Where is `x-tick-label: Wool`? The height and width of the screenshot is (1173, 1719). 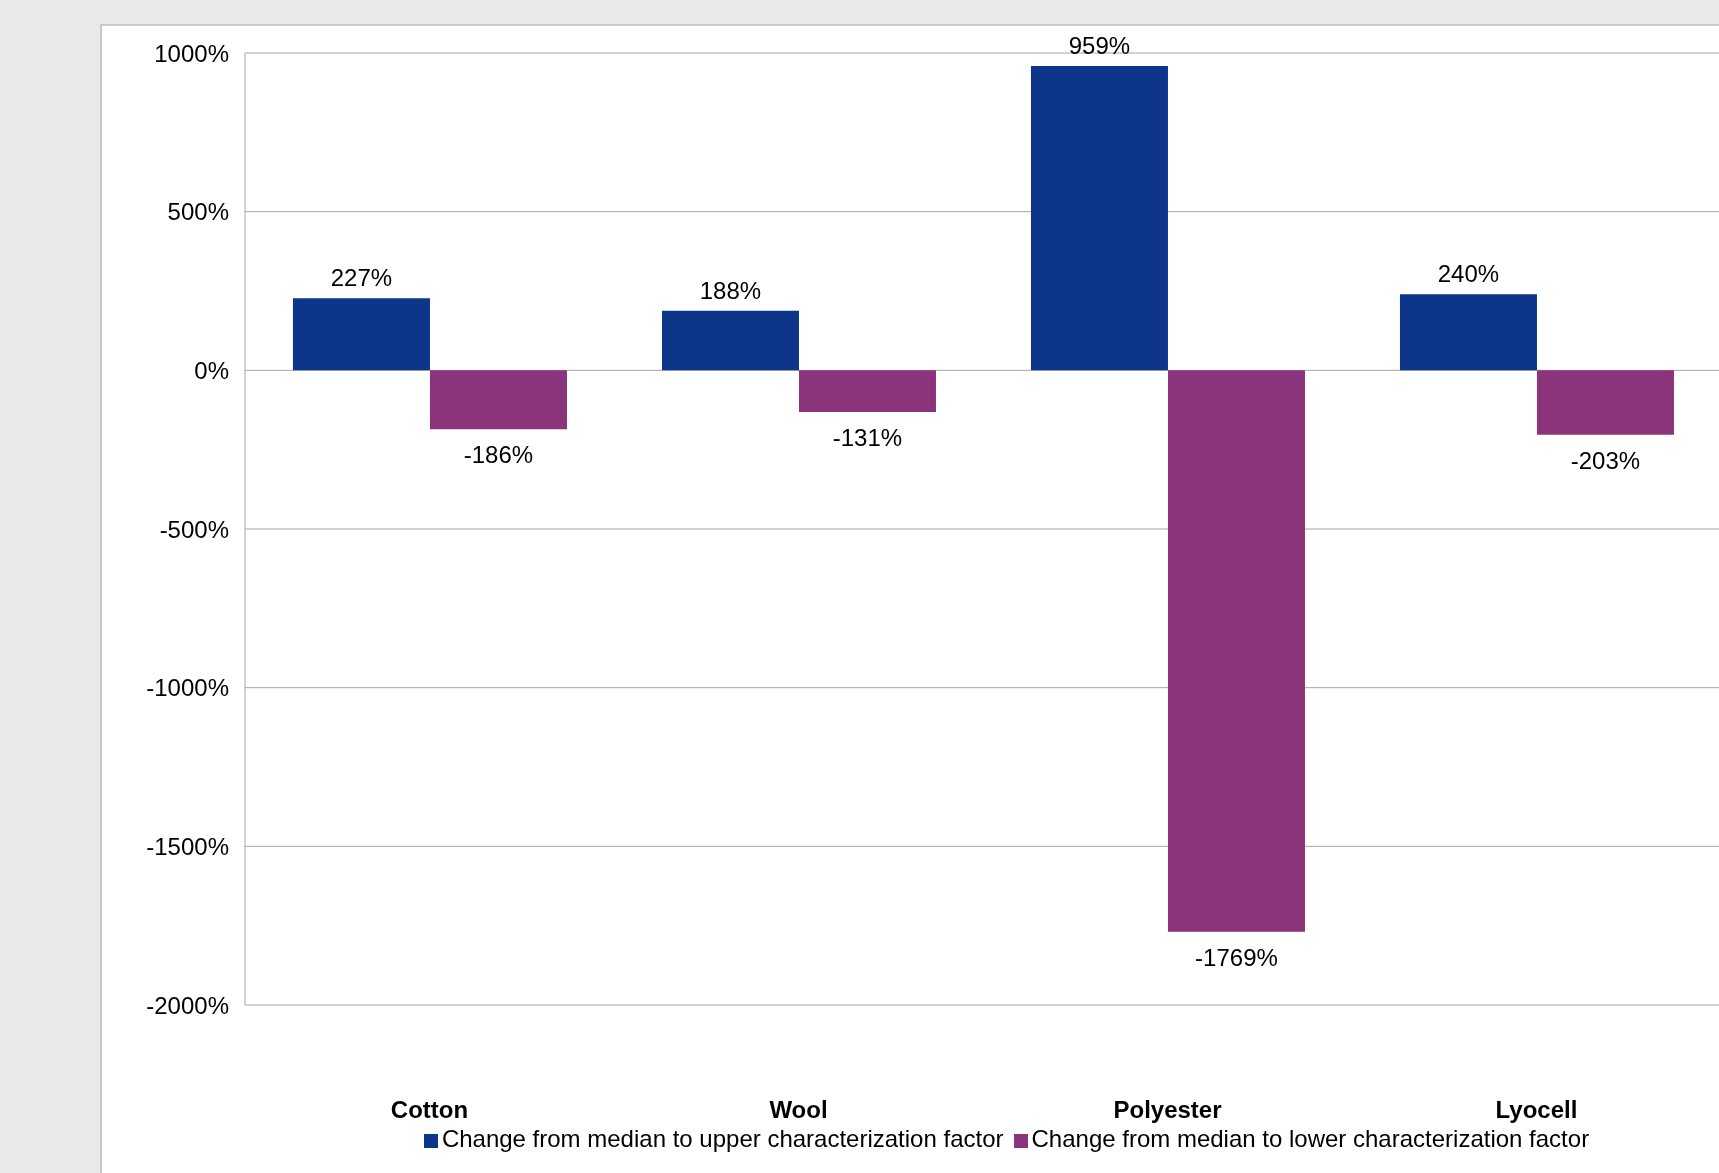 x-tick-label: Wool is located at coordinates (798, 1110).